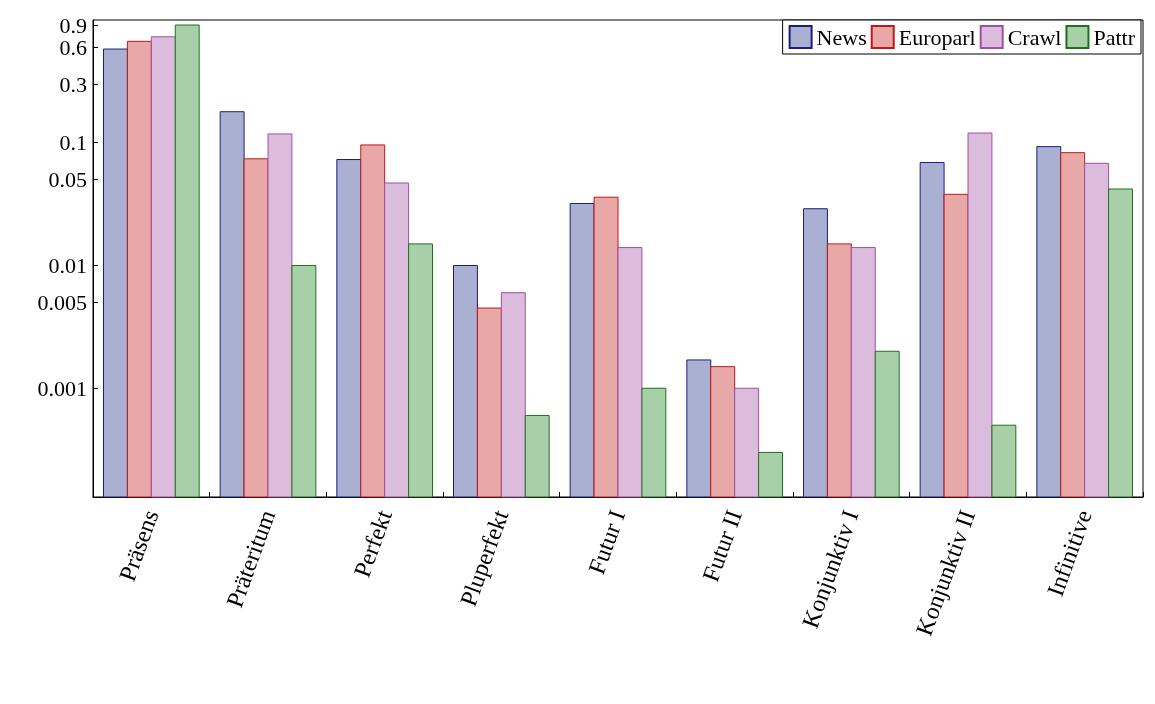 Image resolution: width=1155 pixels, height=704 pixels. What do you see at coordinates (841, 37) in the screenshot?
I see `legend-label: News` at bounding box center [841, 37].